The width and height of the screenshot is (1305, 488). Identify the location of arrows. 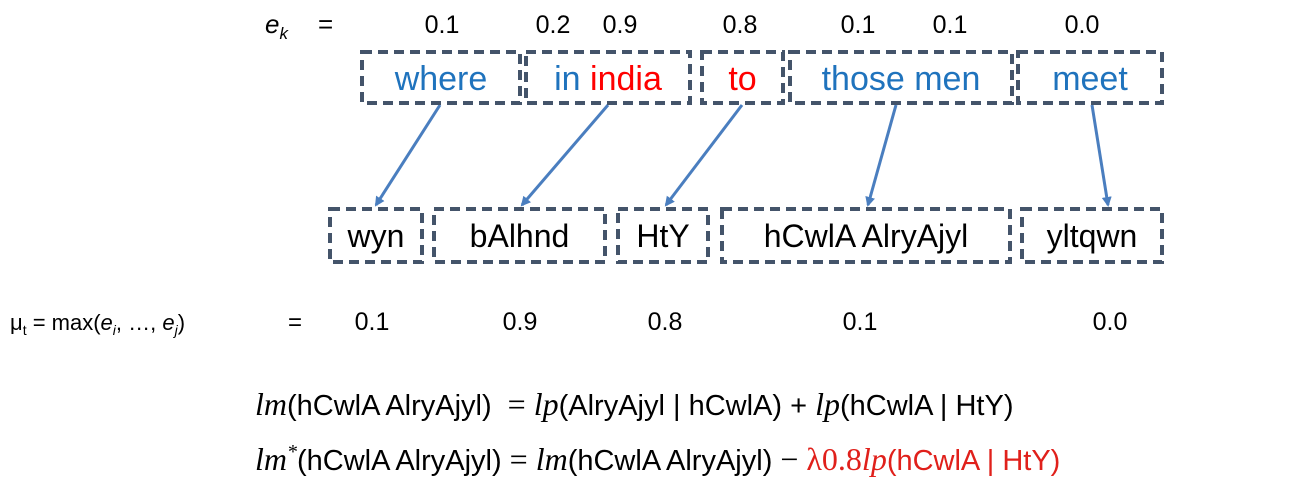
(743, 155).